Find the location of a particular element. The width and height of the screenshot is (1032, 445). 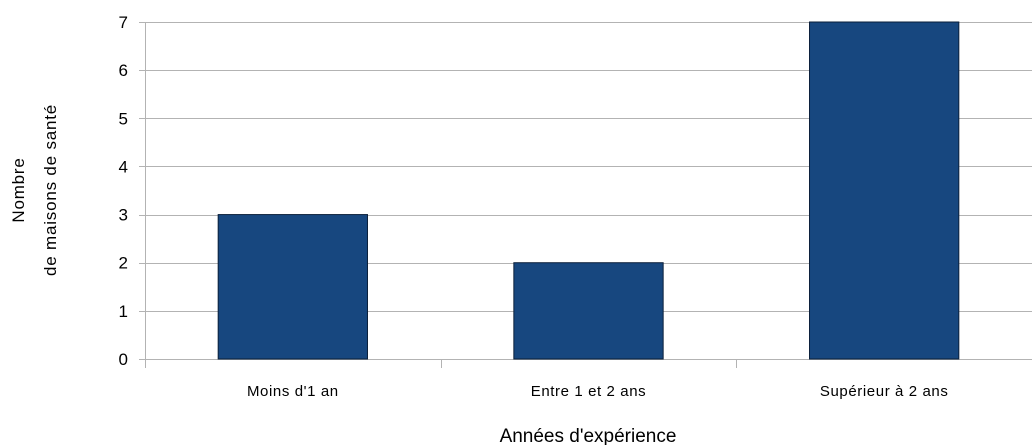

x-tick-label: Moins d'1 an is located at coordinates (293, 391).